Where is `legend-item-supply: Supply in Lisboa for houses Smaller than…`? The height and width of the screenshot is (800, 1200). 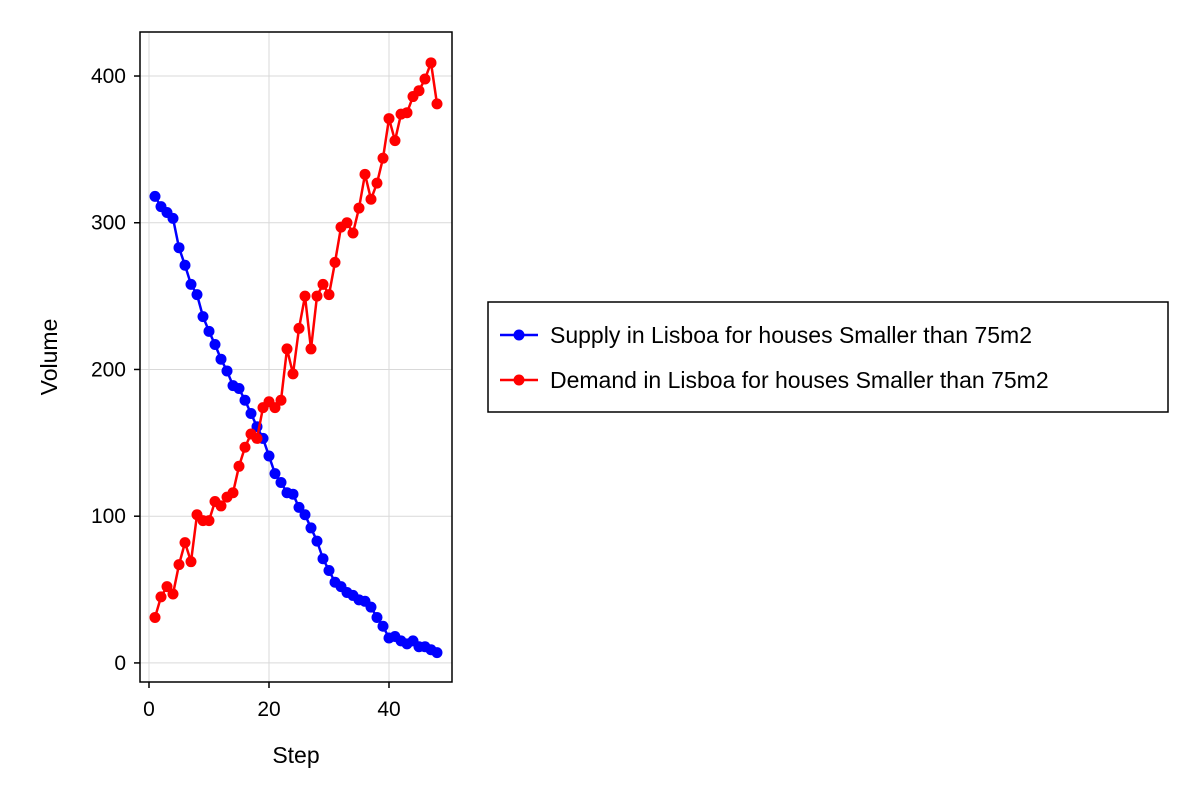
legend-item-supply: Supply in Lisboa for houses Smaller than… is located at coordinates (766, 335).